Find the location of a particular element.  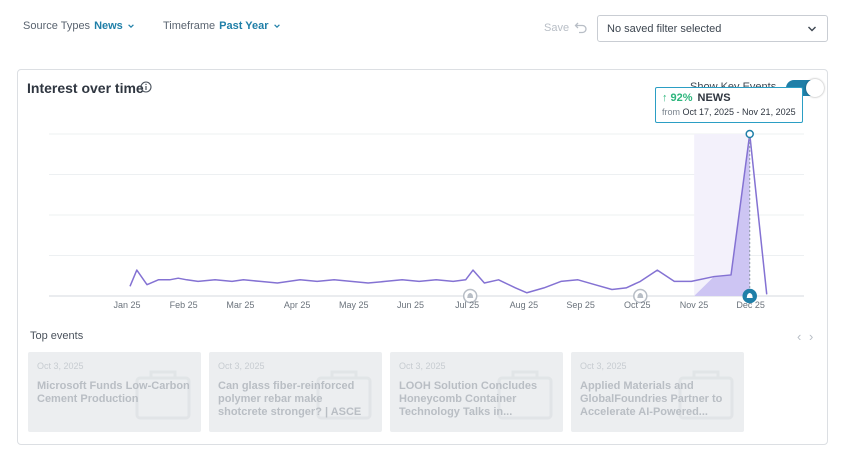

timeframe-value: Past Year is located at coordinates (244, 26).